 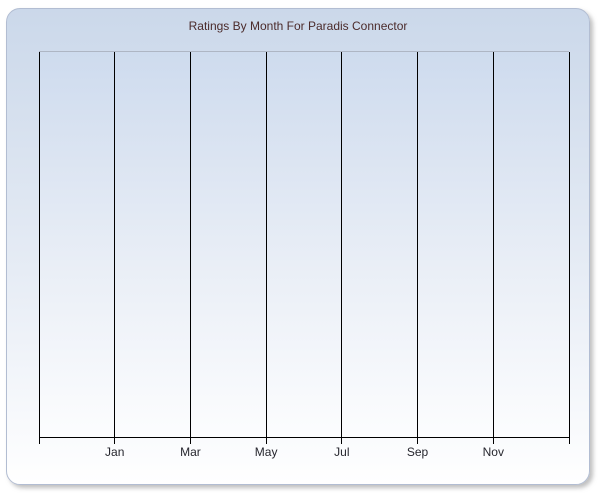 What do you see at coordinates (115, 452) in the screenshot?
I see `x-axis-label: Jan` at bounding box center [115, 452].